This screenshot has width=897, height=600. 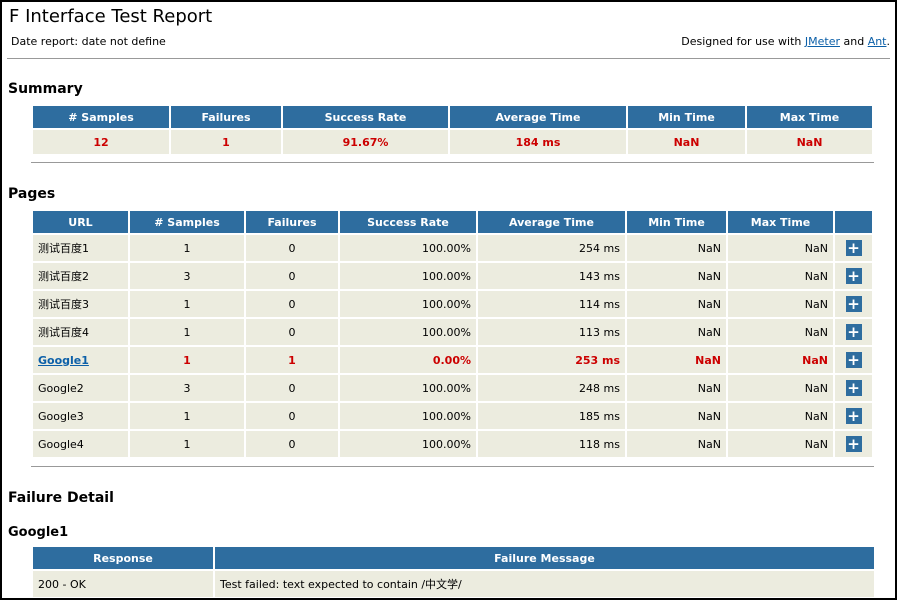 I want to click on pages-col-expand, so click(x=853, y=222).